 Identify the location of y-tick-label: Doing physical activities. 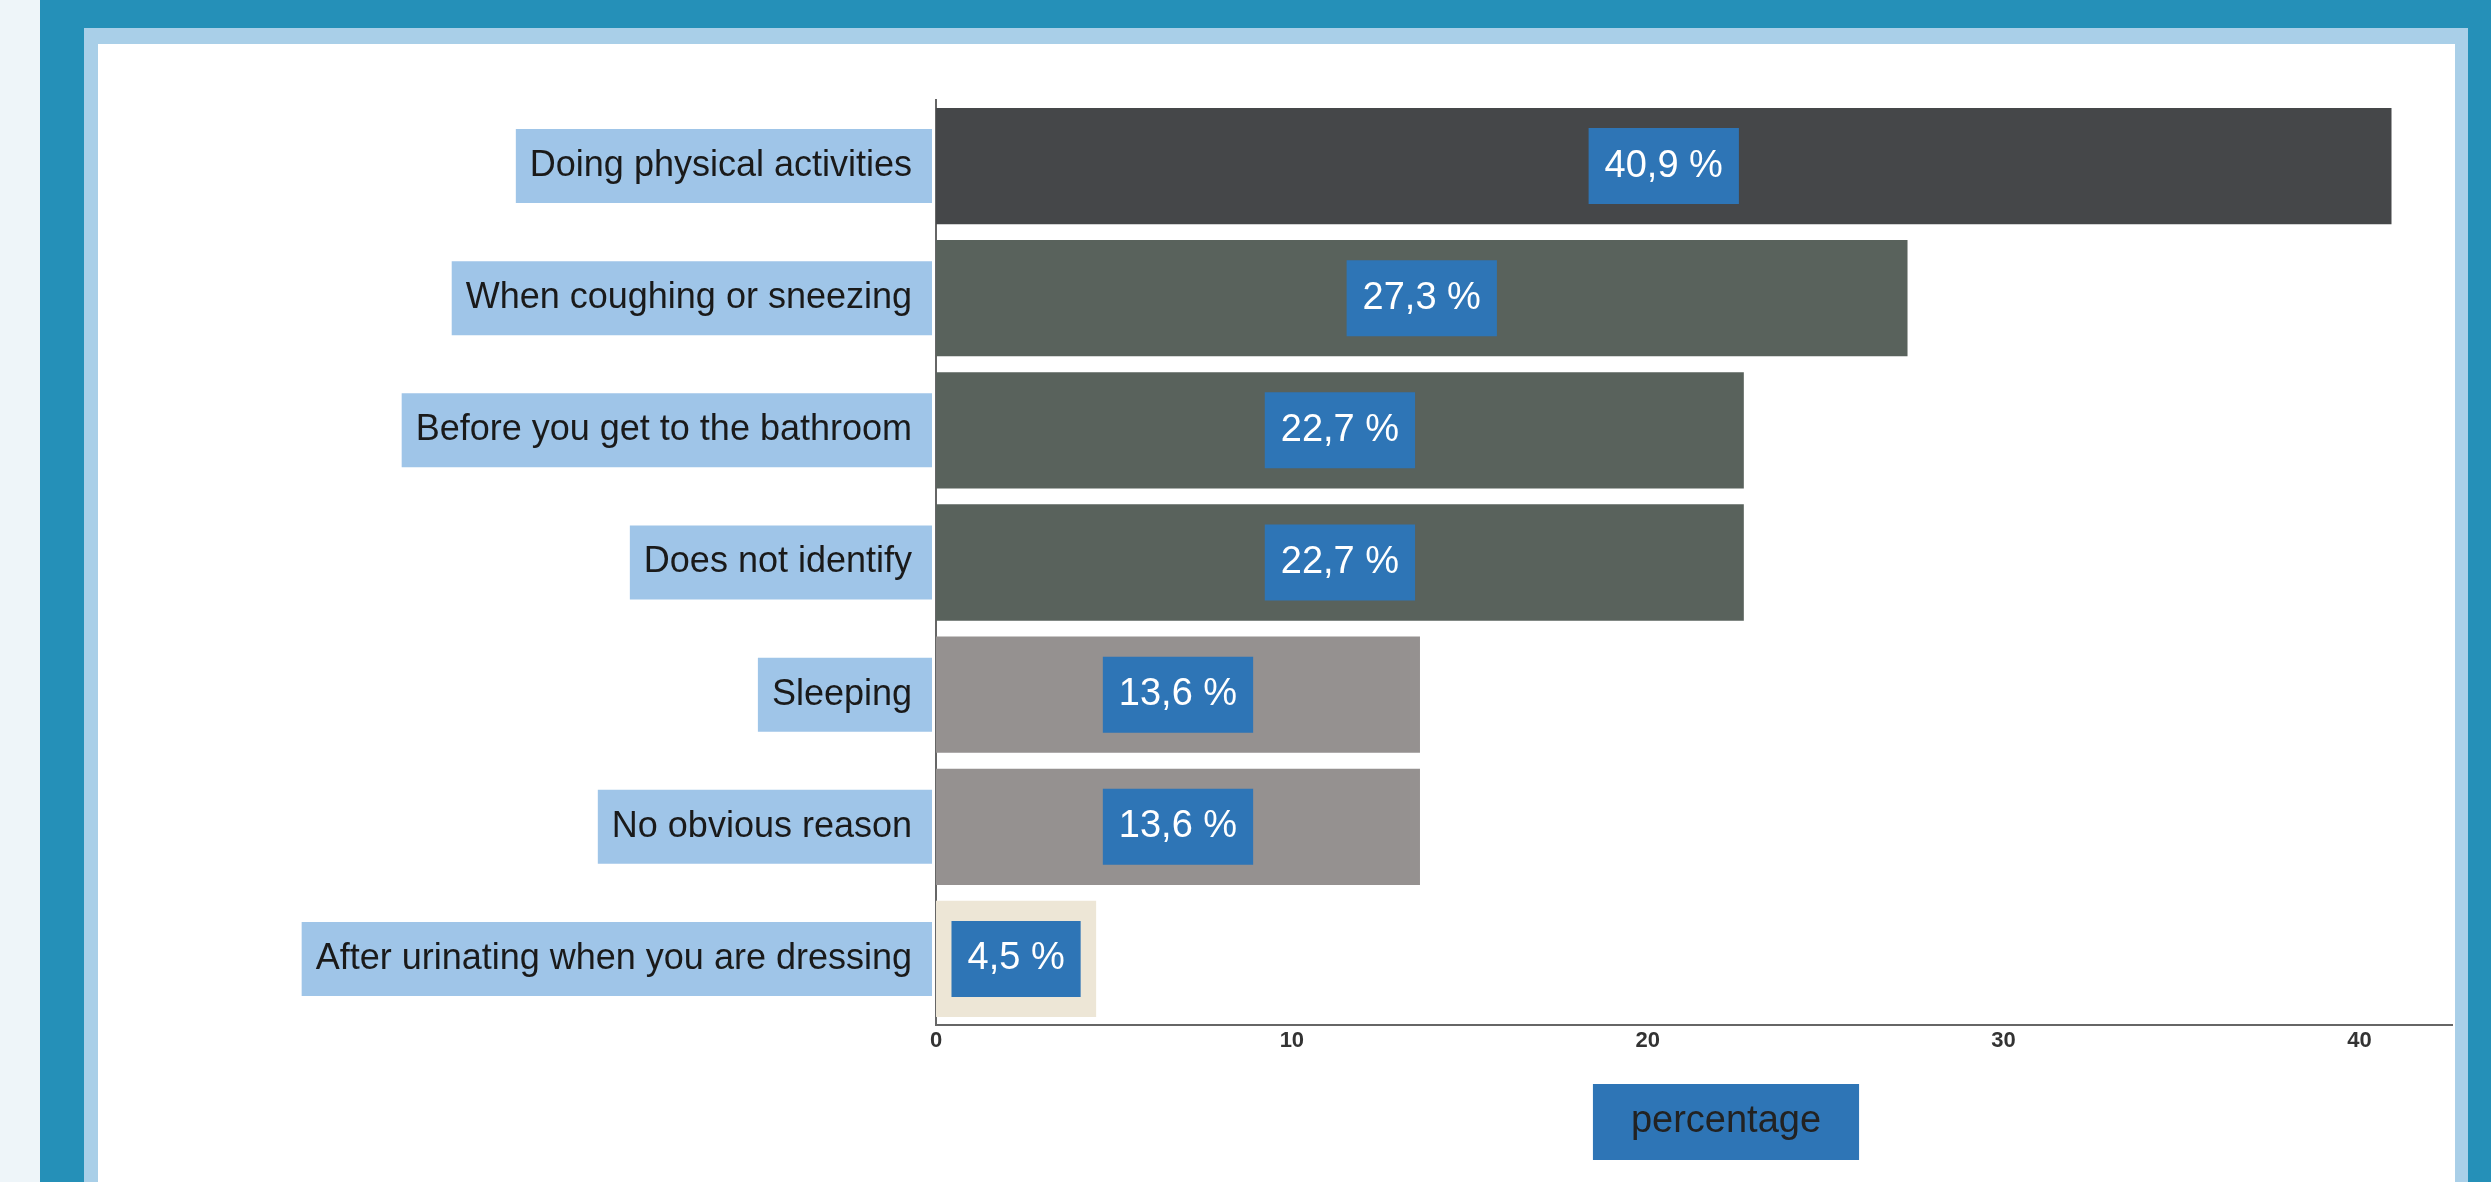
(720, 163).